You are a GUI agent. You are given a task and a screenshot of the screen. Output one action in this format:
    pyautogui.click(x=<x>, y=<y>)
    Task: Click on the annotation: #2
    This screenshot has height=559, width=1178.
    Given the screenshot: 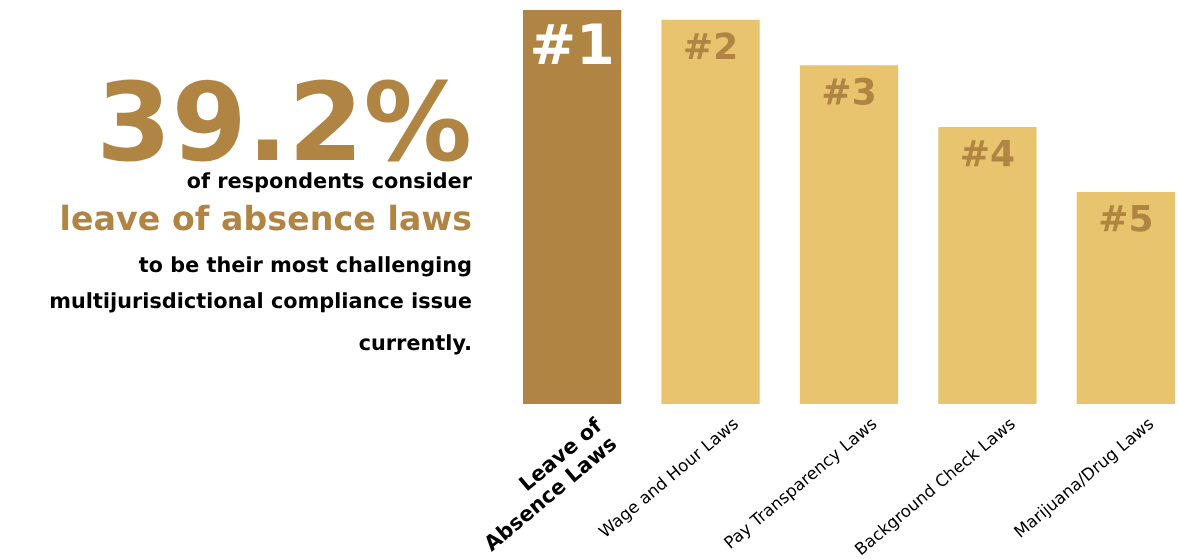 What is the action you would take?
    pyautogui.click(x=710, y=46)
    